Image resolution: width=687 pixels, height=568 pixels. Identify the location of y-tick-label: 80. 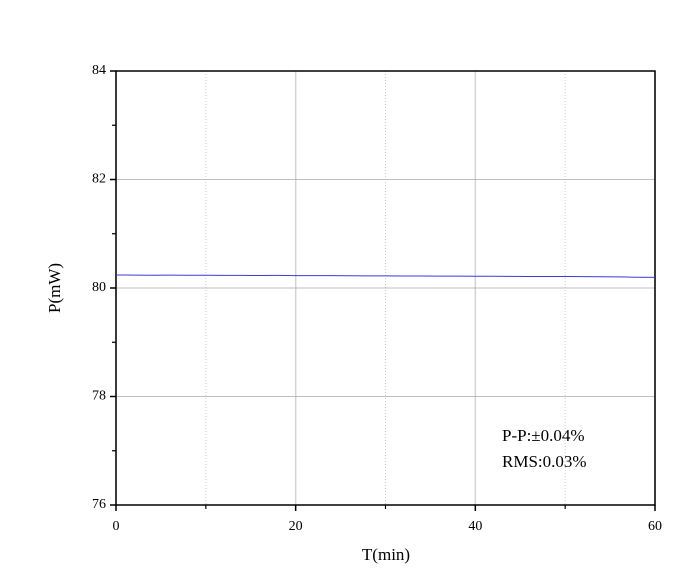
(99, 287).